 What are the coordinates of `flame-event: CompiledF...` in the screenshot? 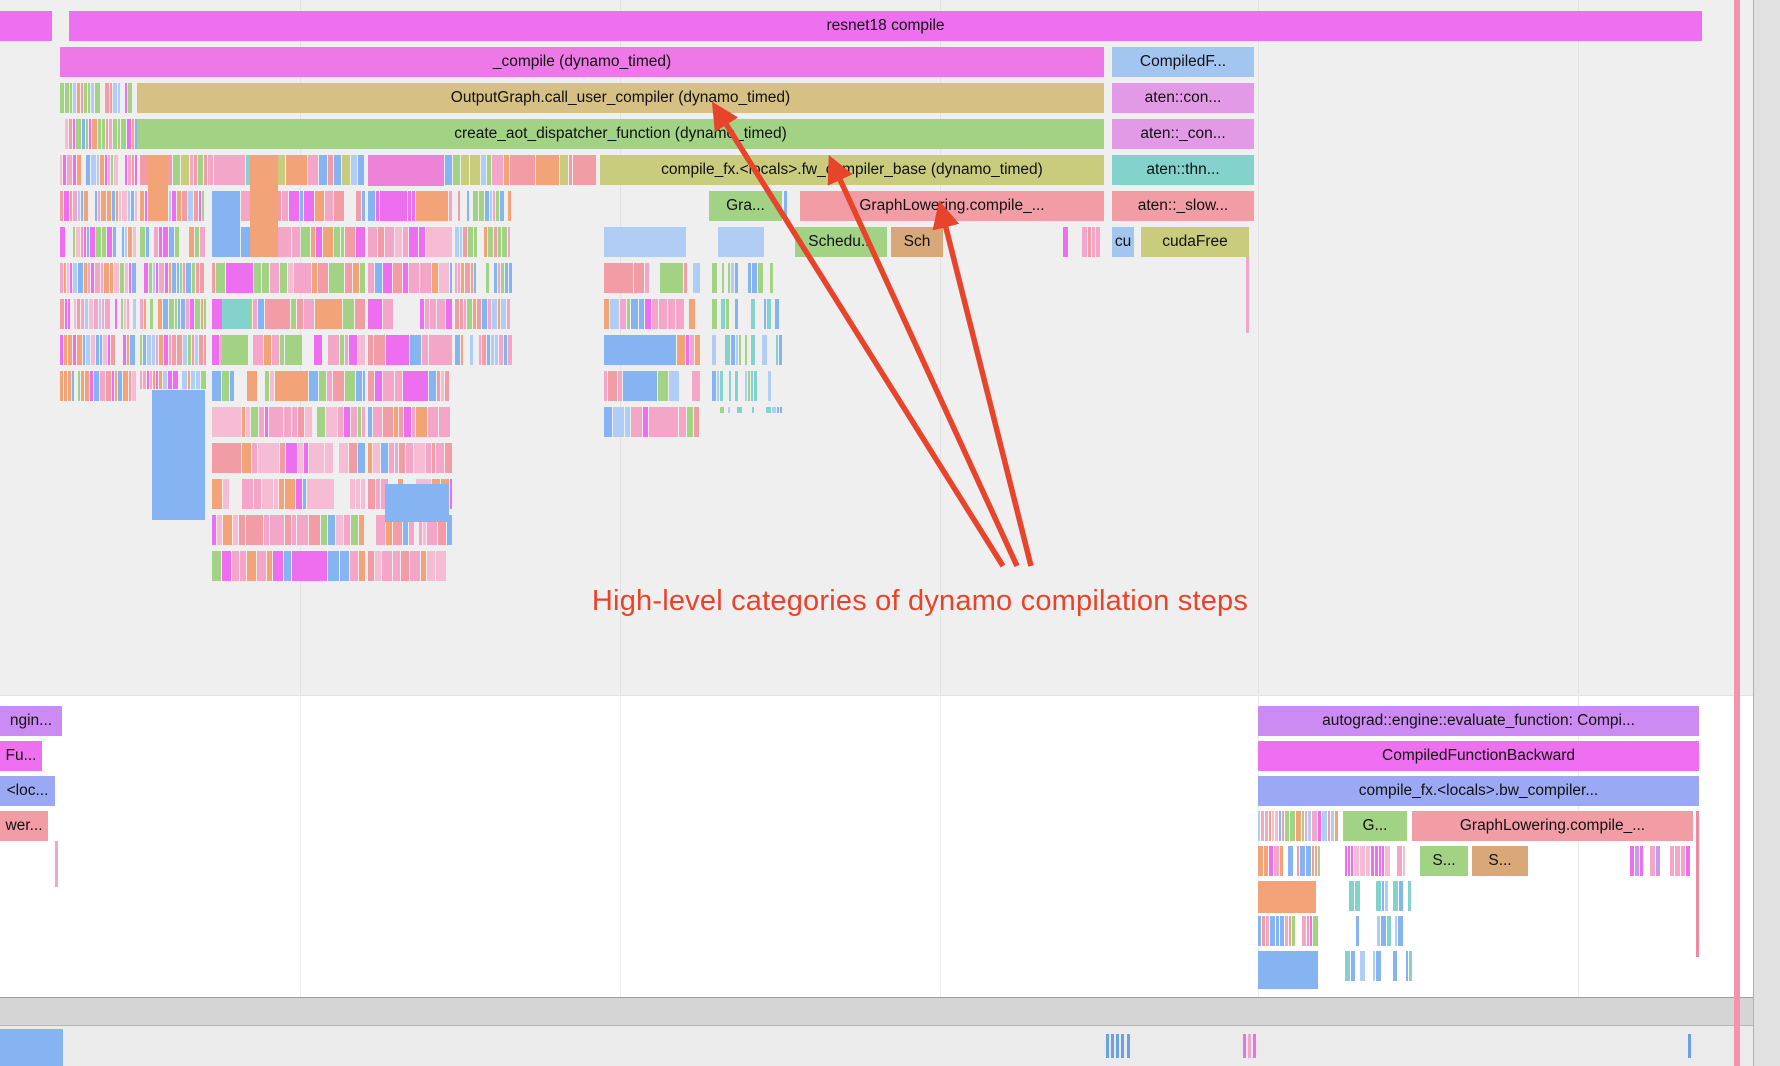 It's located at (1183, 62).